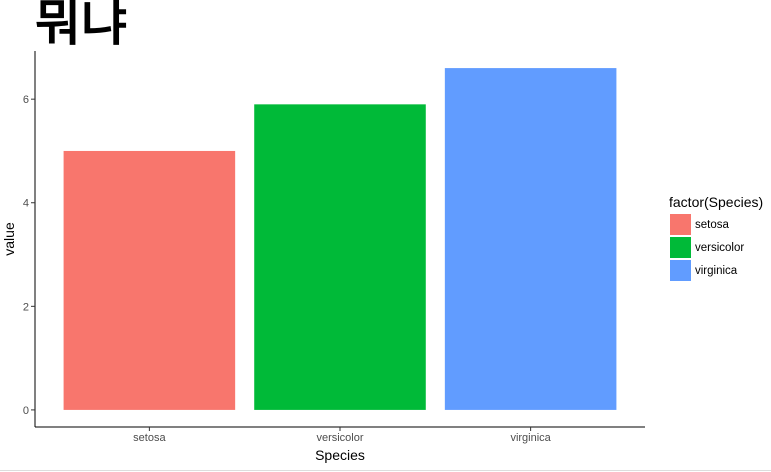 This screenshot has height=472, width=771. Describe the element at coordinates (680, 247) in the screenshot. I see `legend-key-versicolor` at that location.